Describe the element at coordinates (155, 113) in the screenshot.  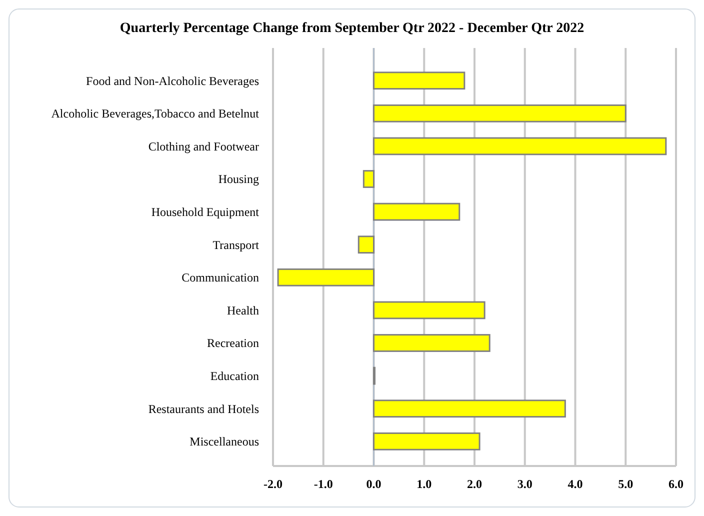
I see `y-tick-label: Alcoholic Beverages,Tobacco and Betelnut` at that location.